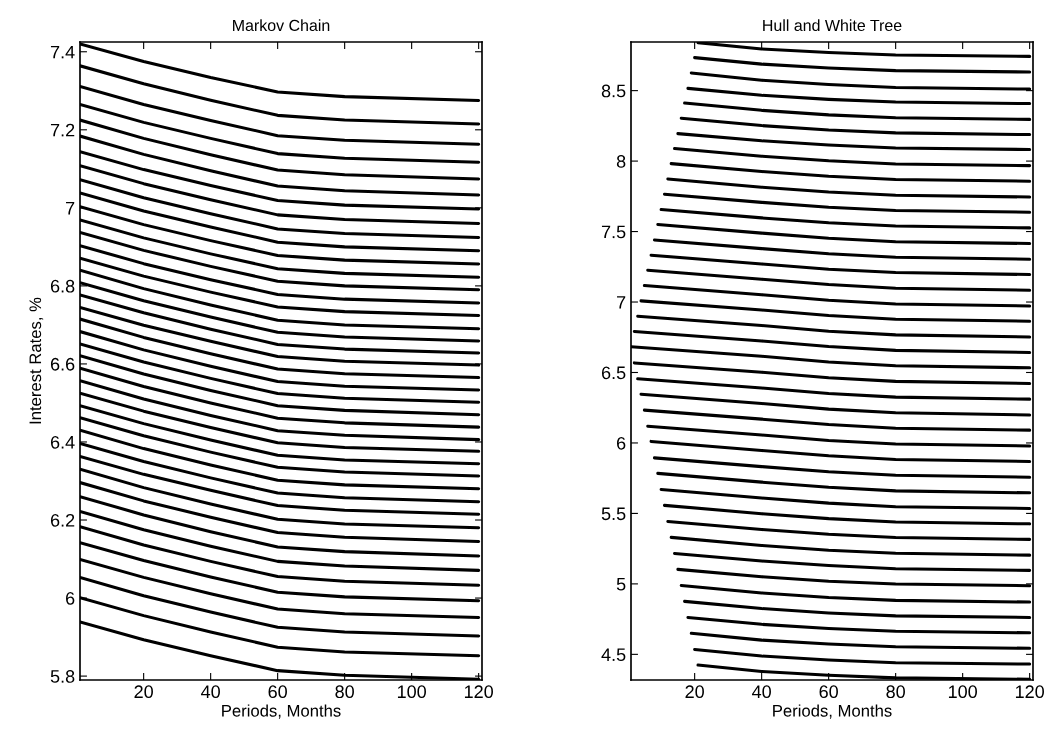 The image size is (1056, 740). What do you see at coordinates (36, 360) in the screenshot?
I see `y-axis-title: Interest Rates, %` at bounding box center [36, 360].